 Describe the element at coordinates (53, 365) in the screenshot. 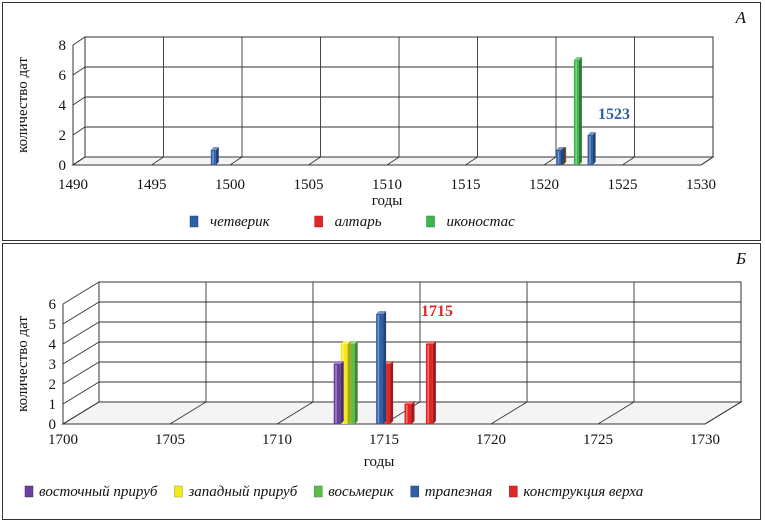

I see `y-tick-label: 3` at that location.